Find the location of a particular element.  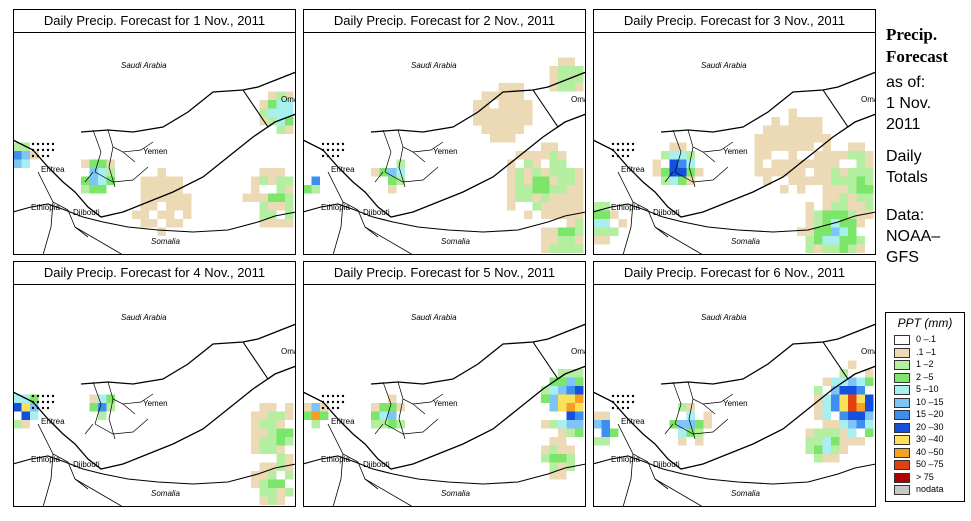

map-frame is located at coordinates (154, 395).